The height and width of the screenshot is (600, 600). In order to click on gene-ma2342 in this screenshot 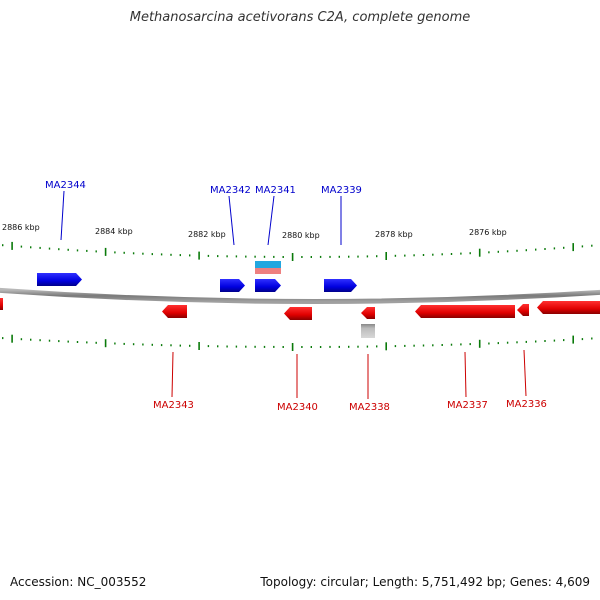, I will do `click(232, 285)`.